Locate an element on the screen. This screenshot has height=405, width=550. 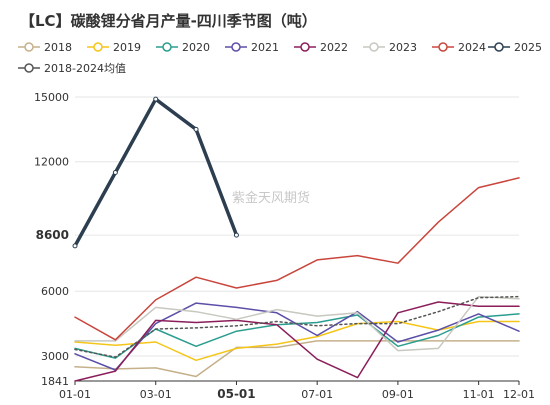
x-tick-label-09-01: 09-01 is located at coordinates (398, 394).